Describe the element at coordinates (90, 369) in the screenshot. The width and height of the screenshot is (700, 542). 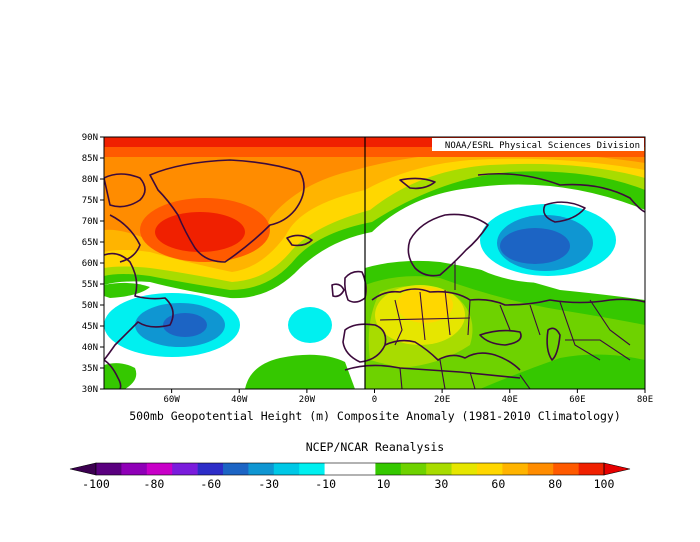
I see `lat-label: 35N` at that location.